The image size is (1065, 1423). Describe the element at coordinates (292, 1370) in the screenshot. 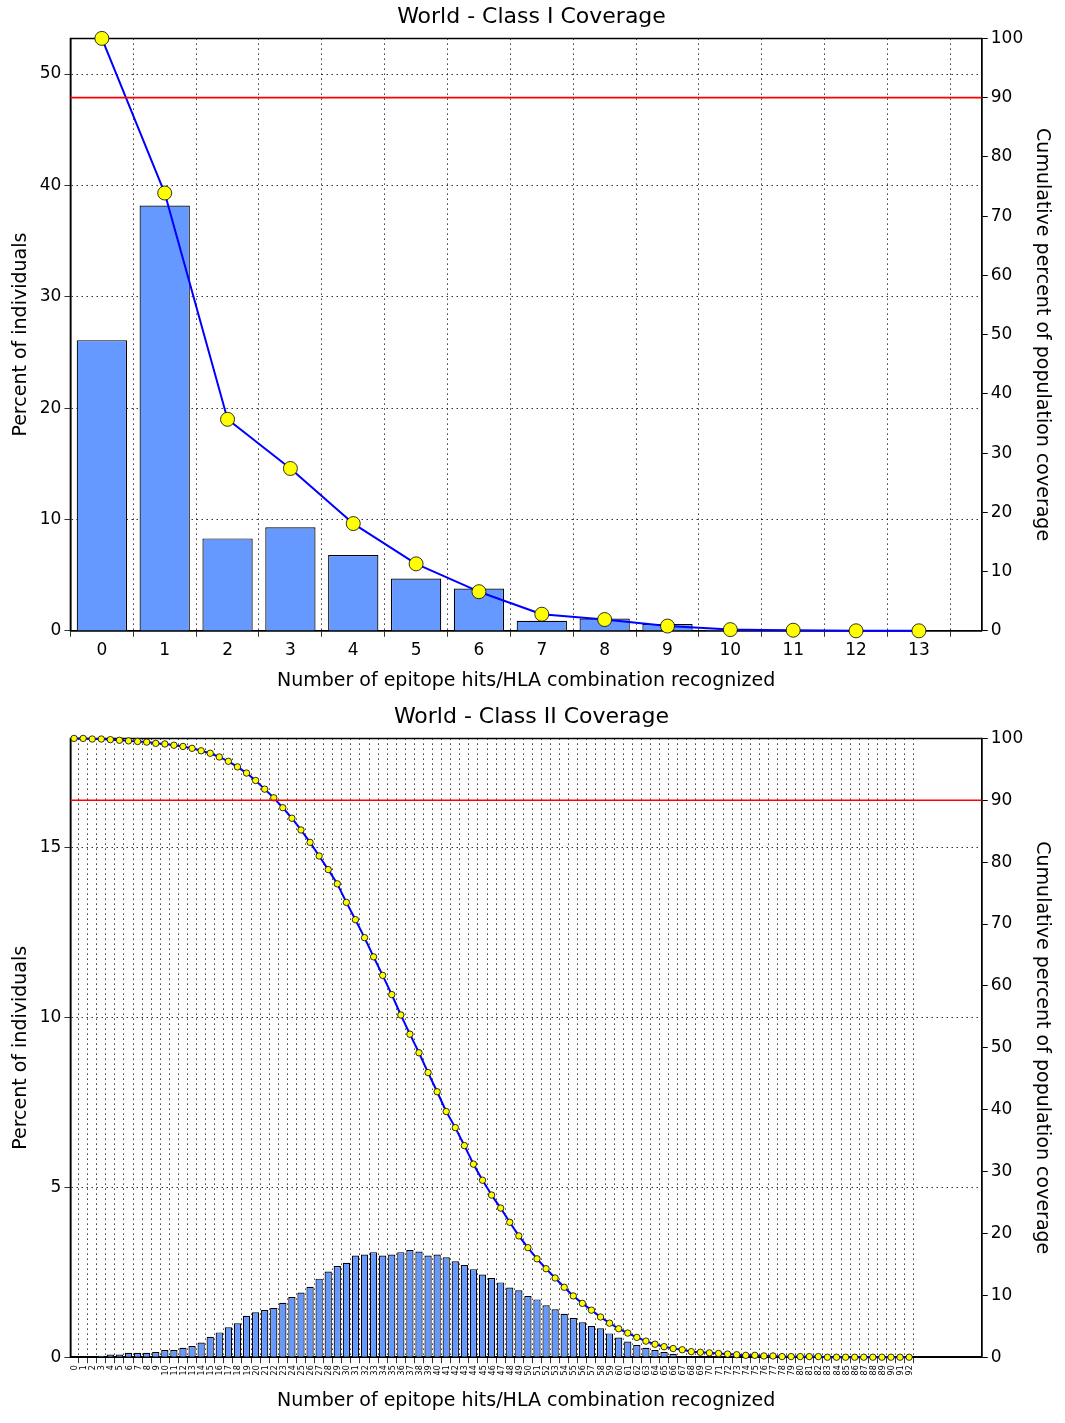

I see `x-tick-label: 24` at that location.